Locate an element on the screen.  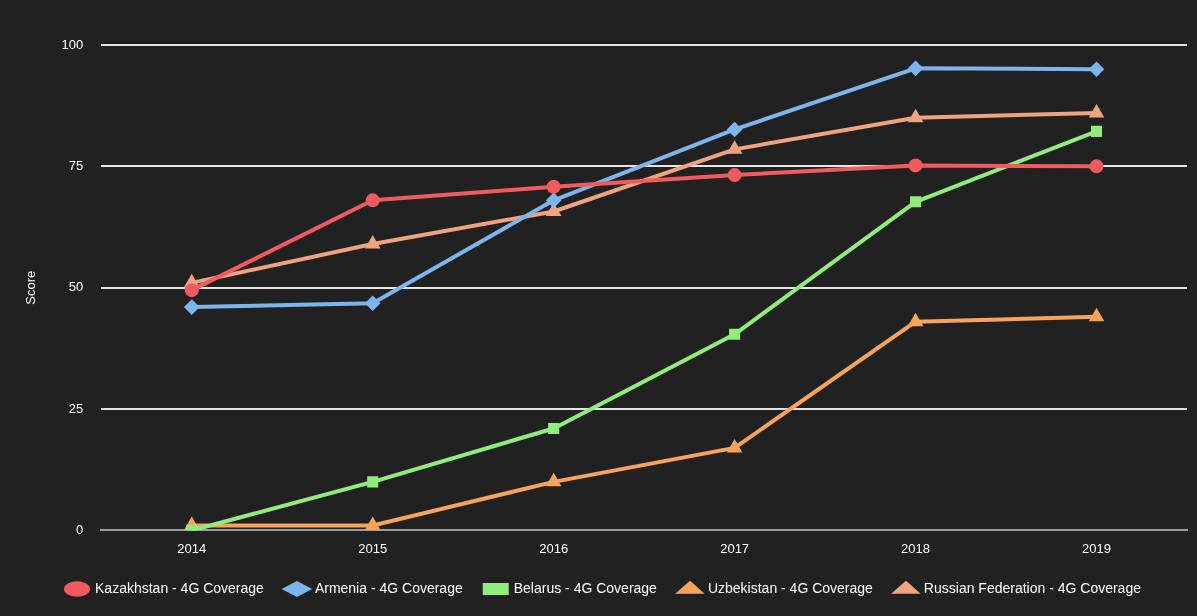
y-tick-label: 25 is located at coordinates (76, 408).